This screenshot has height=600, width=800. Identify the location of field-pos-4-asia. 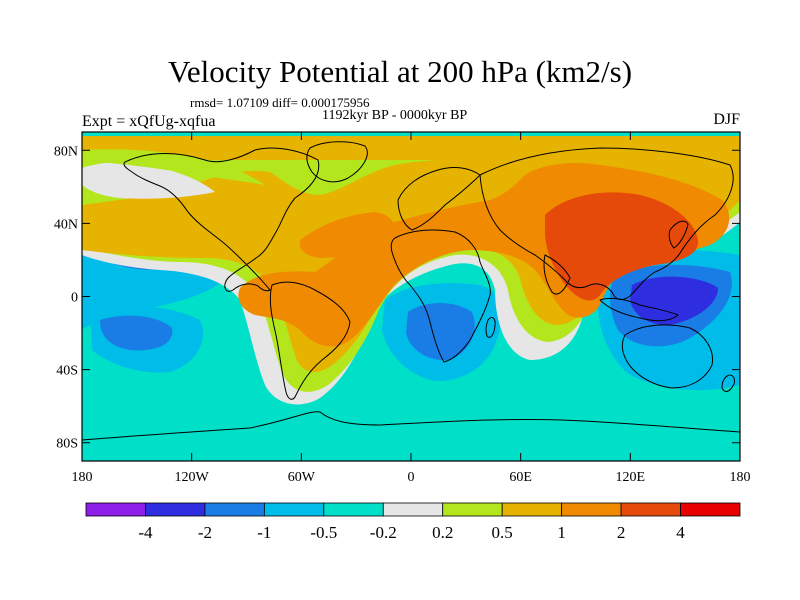
(622, 246).